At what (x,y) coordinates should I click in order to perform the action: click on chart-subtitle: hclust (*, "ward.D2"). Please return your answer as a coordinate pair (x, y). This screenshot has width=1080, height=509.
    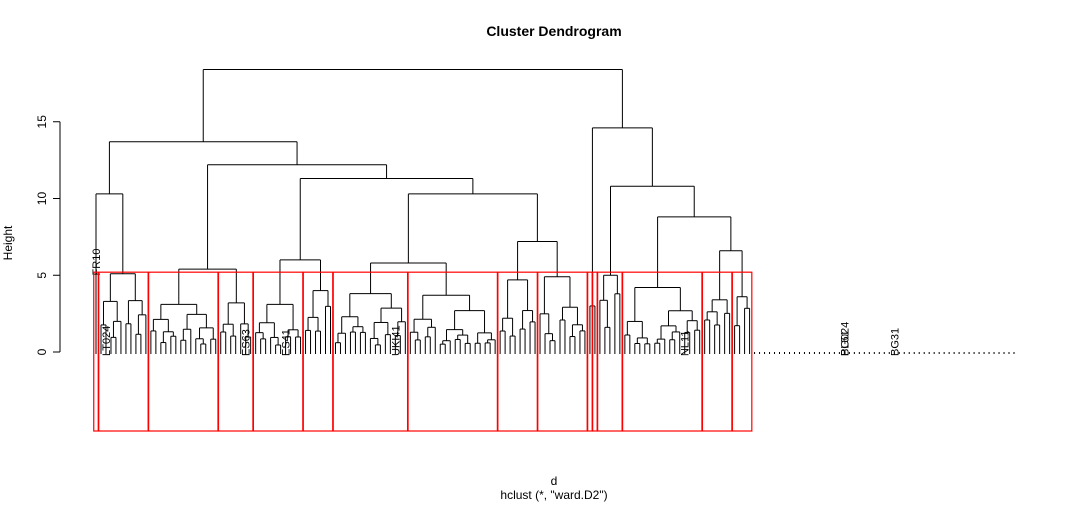
    Looking at the image, I should click on (553, 495).